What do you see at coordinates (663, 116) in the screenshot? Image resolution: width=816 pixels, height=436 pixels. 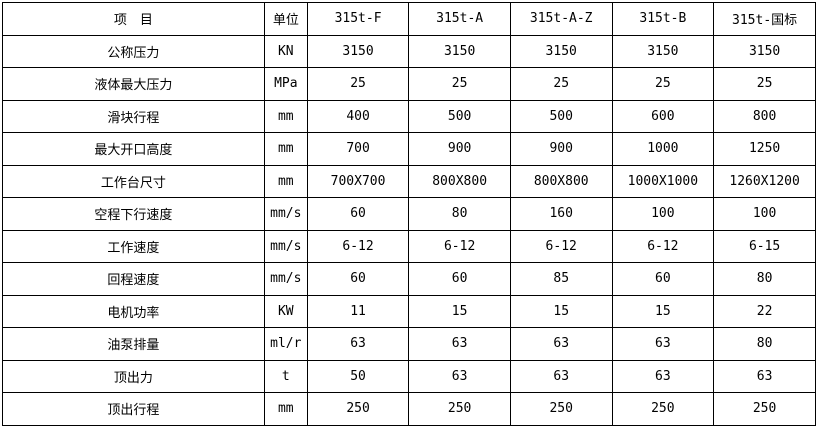 I see `value-cell: 600` at bounding box center [663, 116].